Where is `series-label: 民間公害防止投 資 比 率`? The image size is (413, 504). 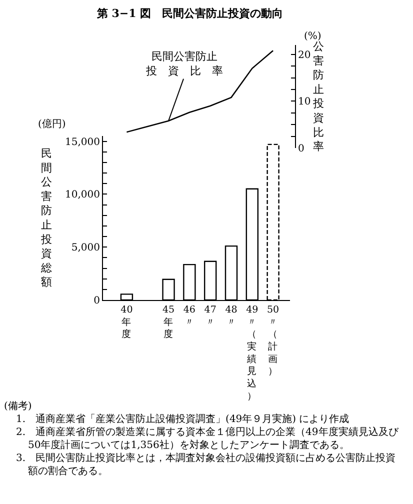
series-label: 民間公害防止投 資 比 率 is located at coordinates (184, 64).